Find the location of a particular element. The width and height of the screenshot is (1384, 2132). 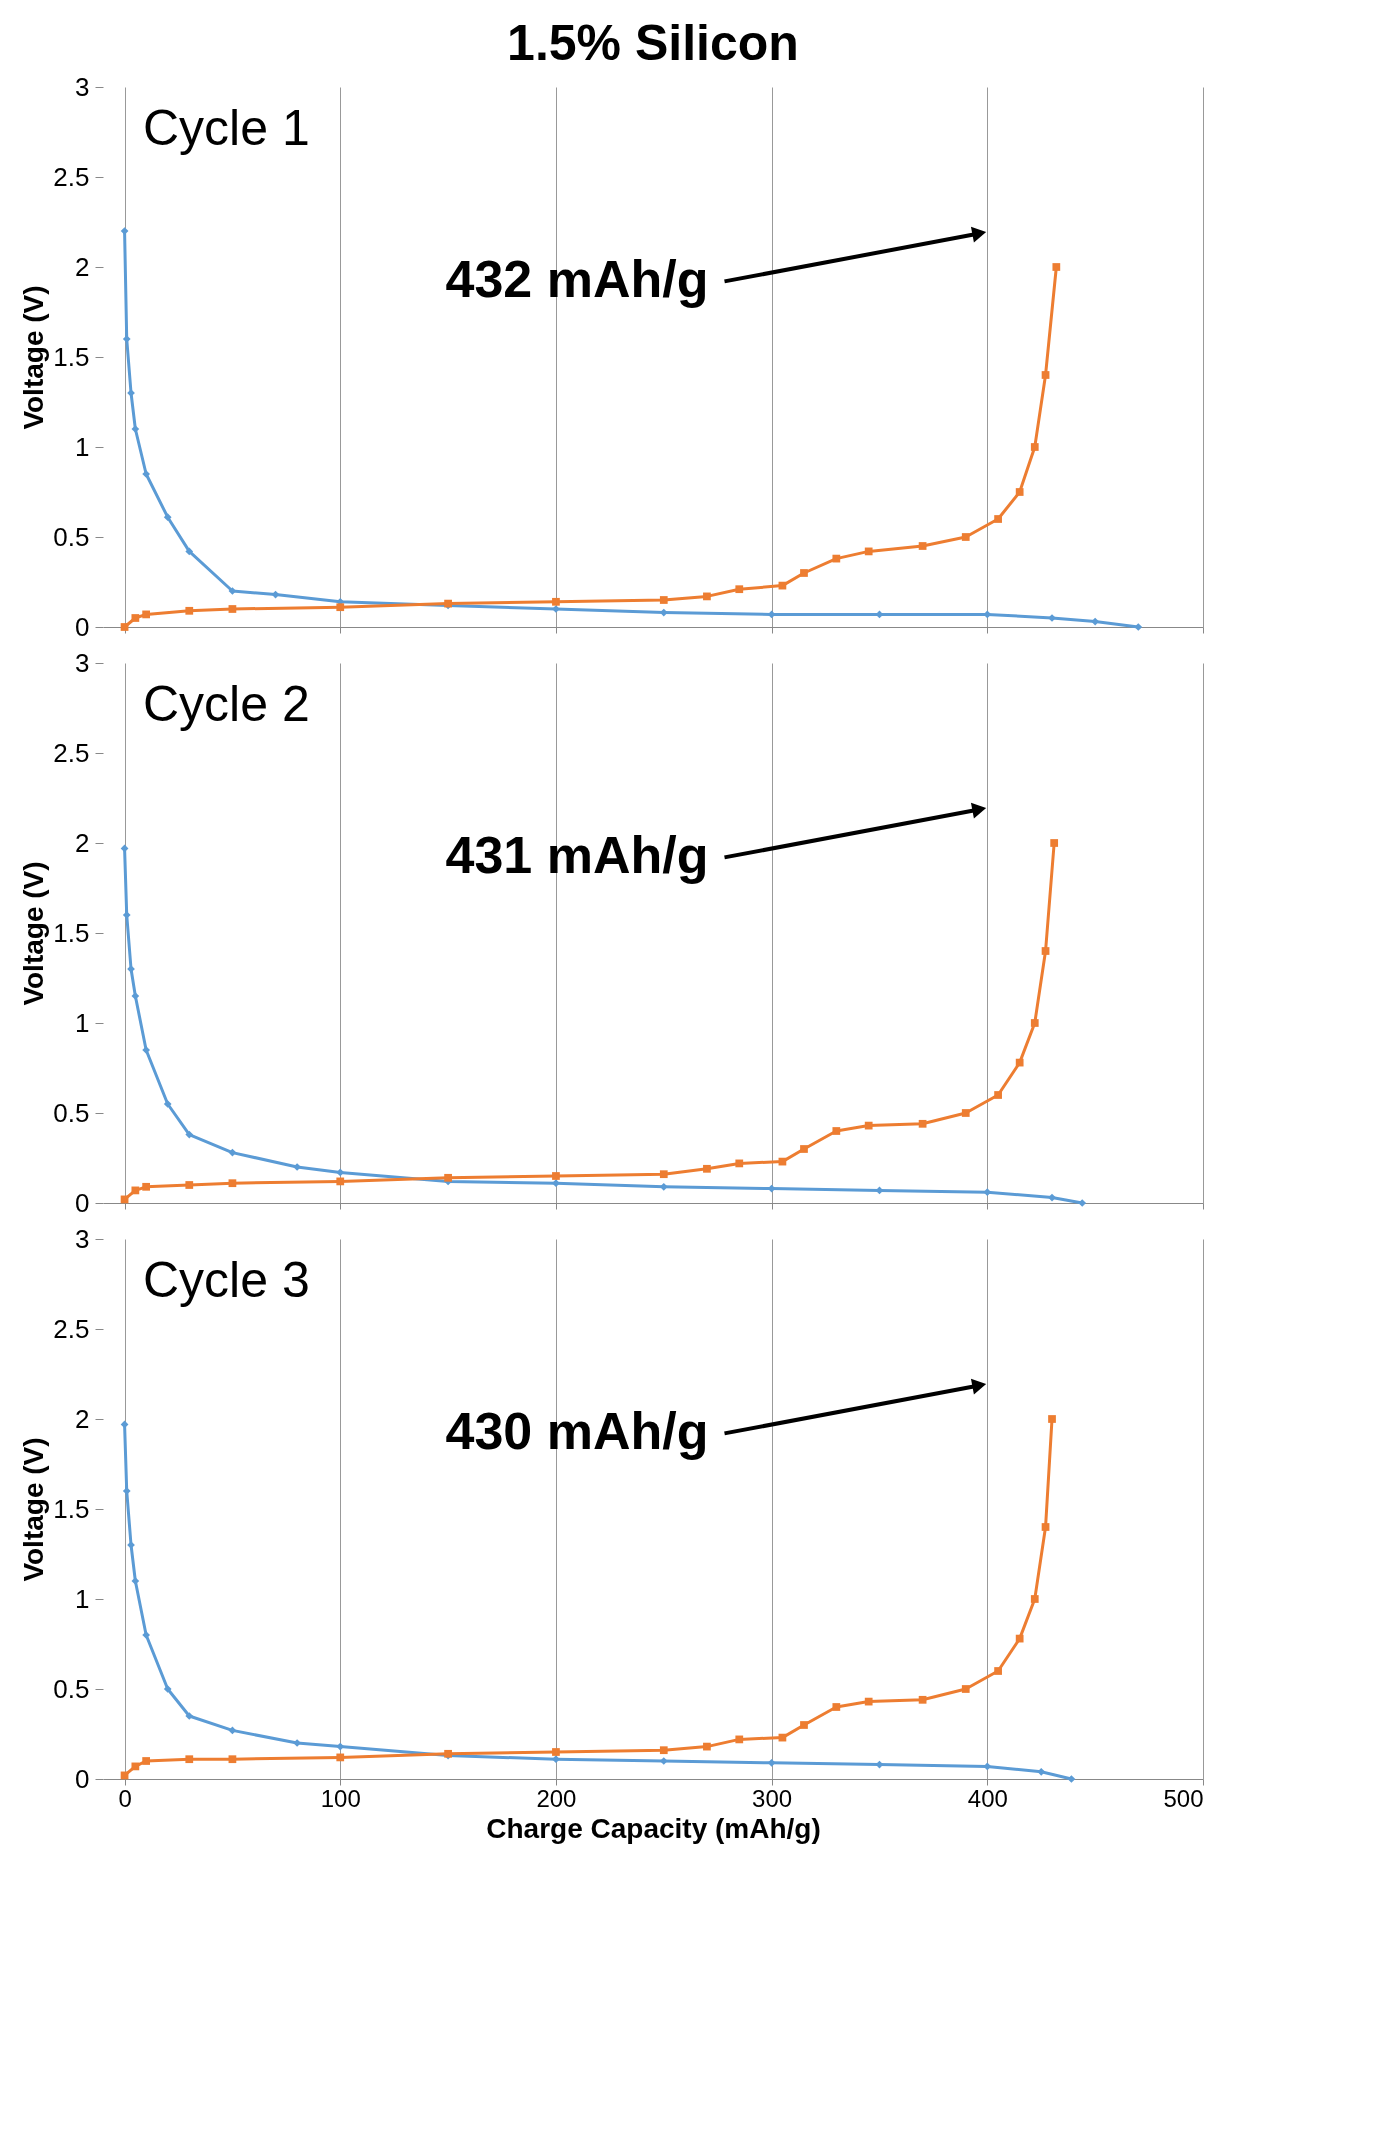

x-tick-label: 200 is located at coordinates (556, 1798).